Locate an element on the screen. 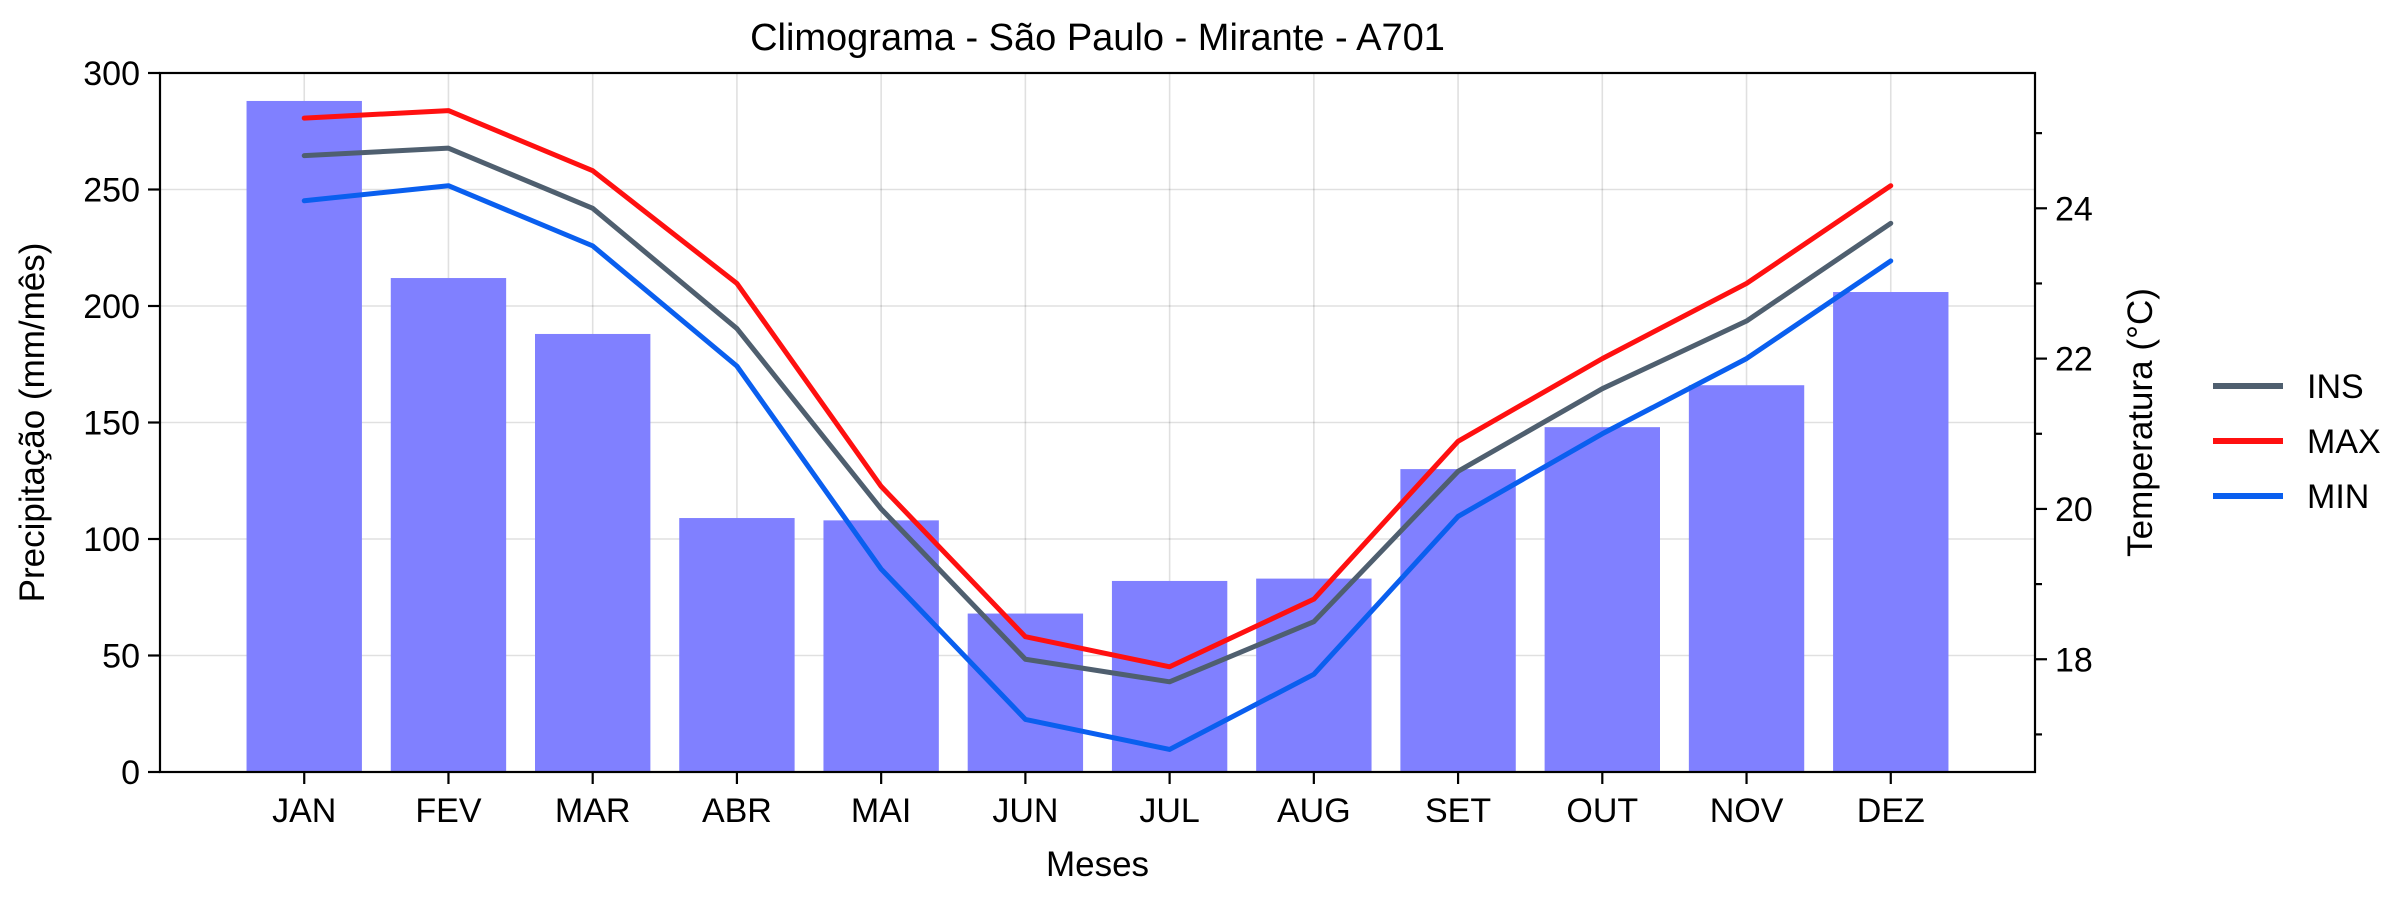 This screenshot has width=2400, height=900. y-left-tick-label: 50 is located at coordinates (121, 657).